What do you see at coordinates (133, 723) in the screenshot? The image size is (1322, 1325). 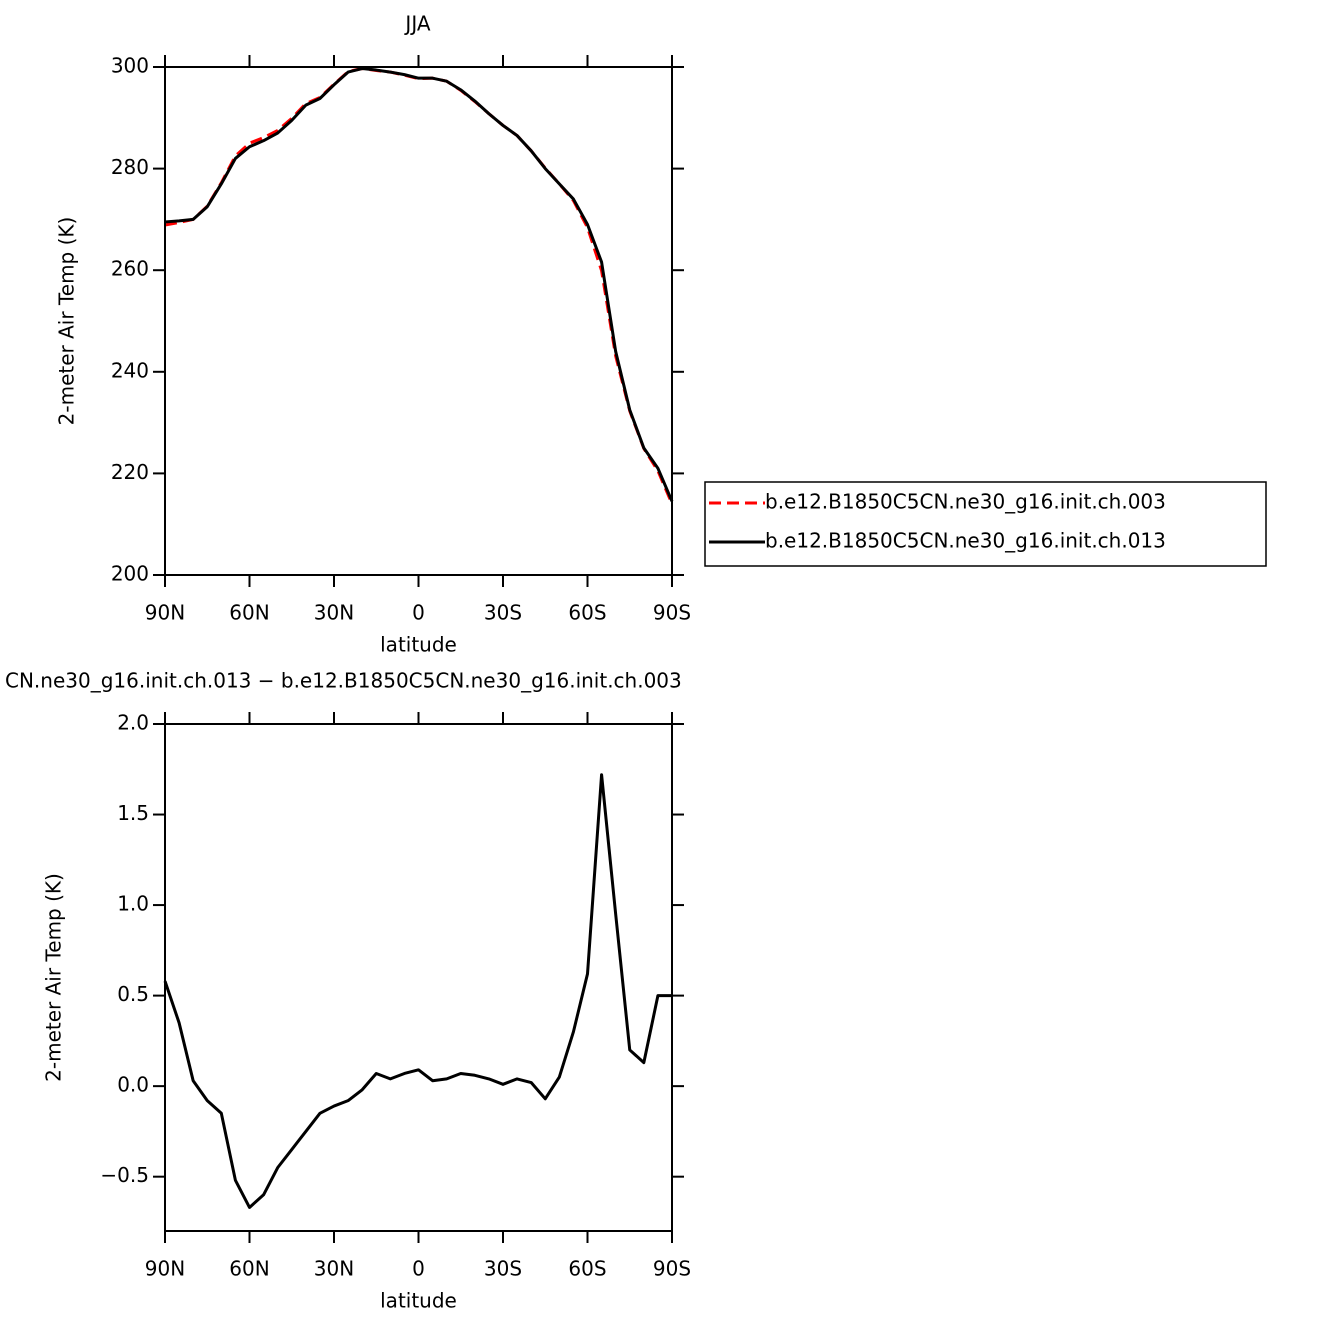 I see `y-tick-label: 2.0` at bounding box center [133, 723].